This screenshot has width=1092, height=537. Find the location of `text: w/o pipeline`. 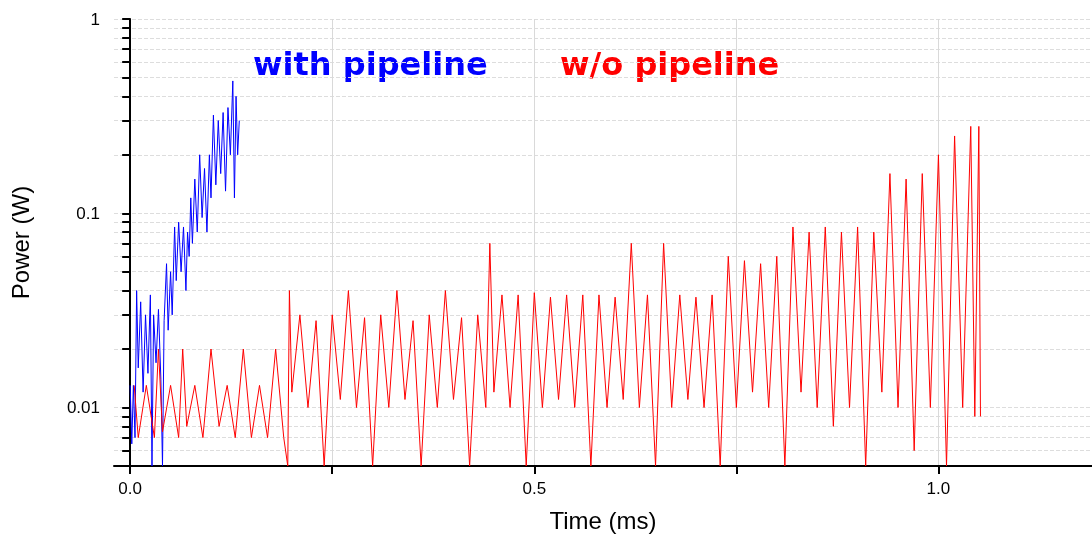

text: w/o pipeline is located at coordinates (670, 64).